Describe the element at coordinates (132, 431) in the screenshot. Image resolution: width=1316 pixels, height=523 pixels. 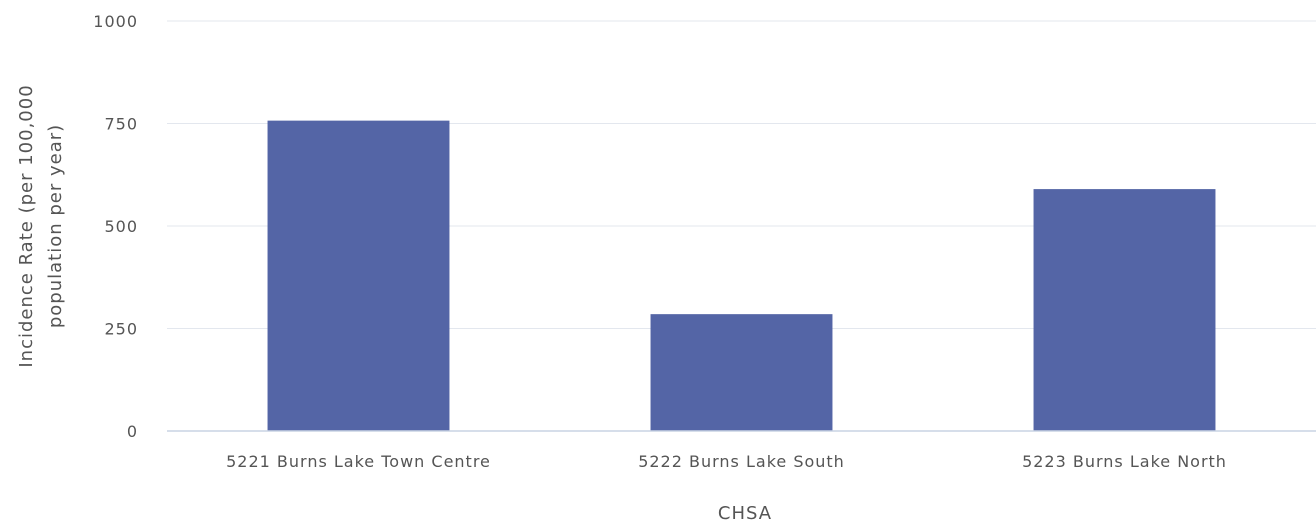
I see `y-tick-label: 0` at that location.